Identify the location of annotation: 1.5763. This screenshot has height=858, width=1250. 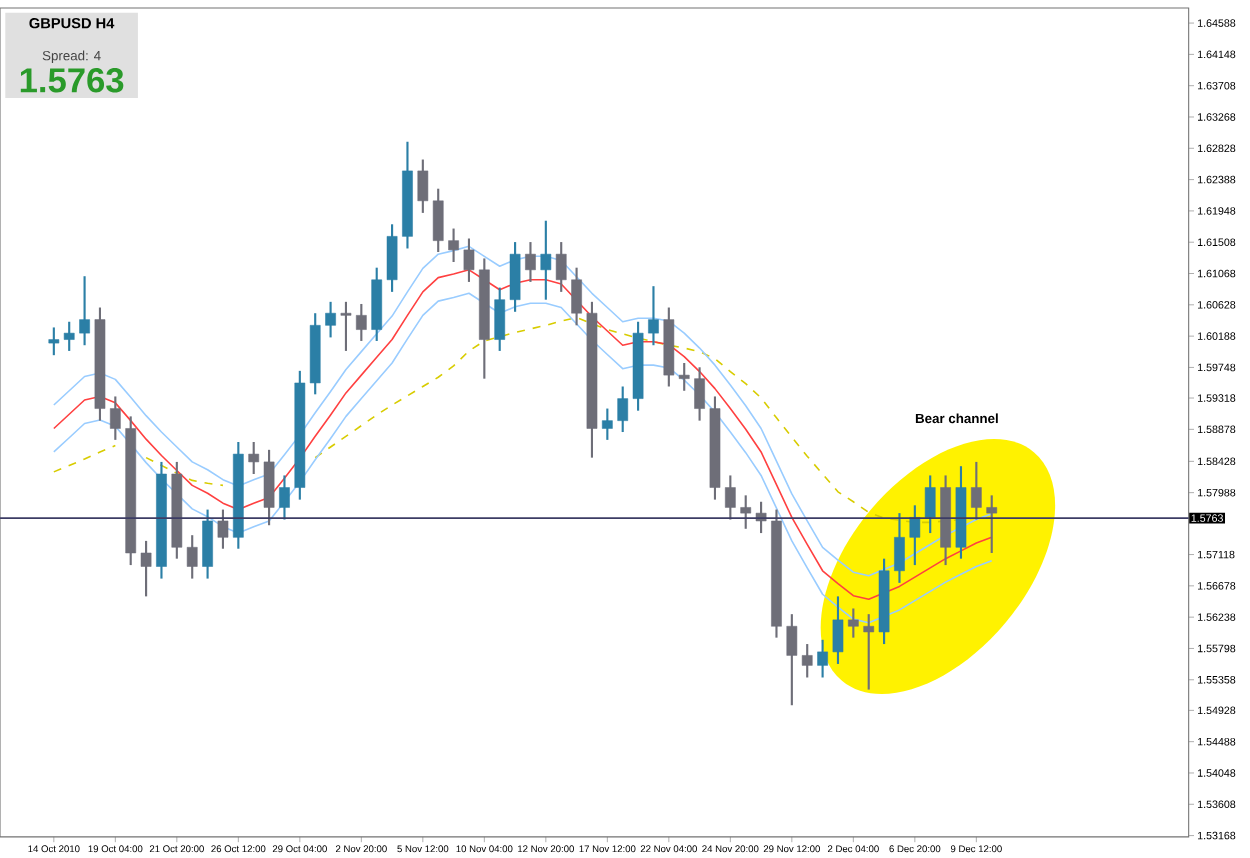
(72, 80).